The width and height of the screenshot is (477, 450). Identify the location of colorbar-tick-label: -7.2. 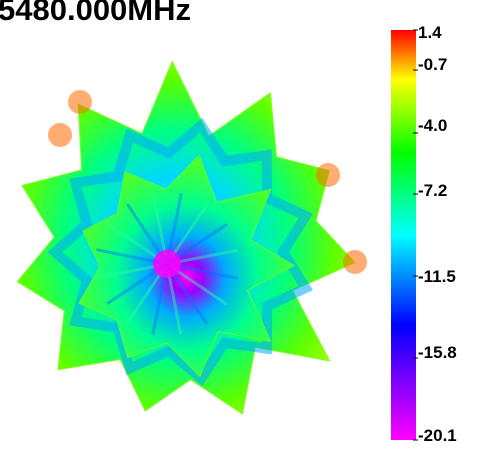
(432, 190).